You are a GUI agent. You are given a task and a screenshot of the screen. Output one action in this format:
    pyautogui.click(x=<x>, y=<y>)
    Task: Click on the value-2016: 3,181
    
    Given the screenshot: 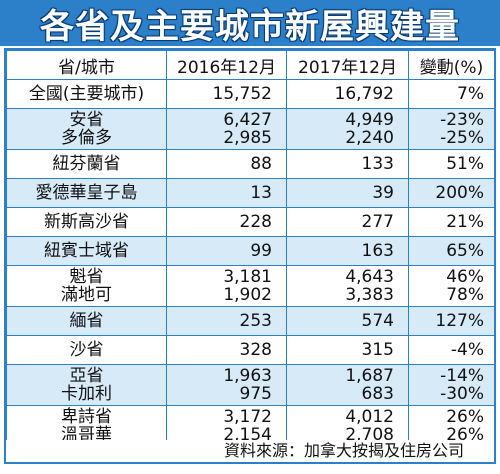 What is the action you would take?
    pyautogui.click(x=247, y=277)
    